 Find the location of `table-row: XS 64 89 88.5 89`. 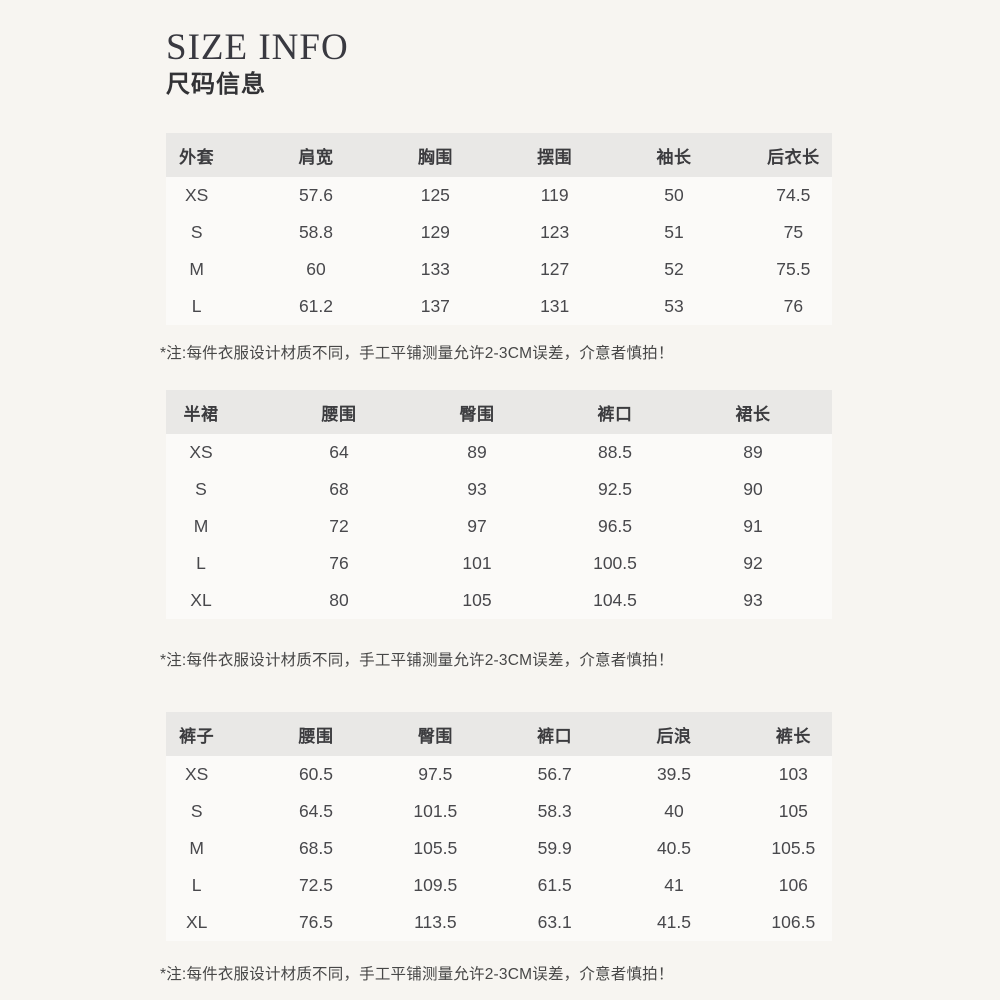

table-row: XS 64 89 88.5 89 is located at coordinates (477, 452).